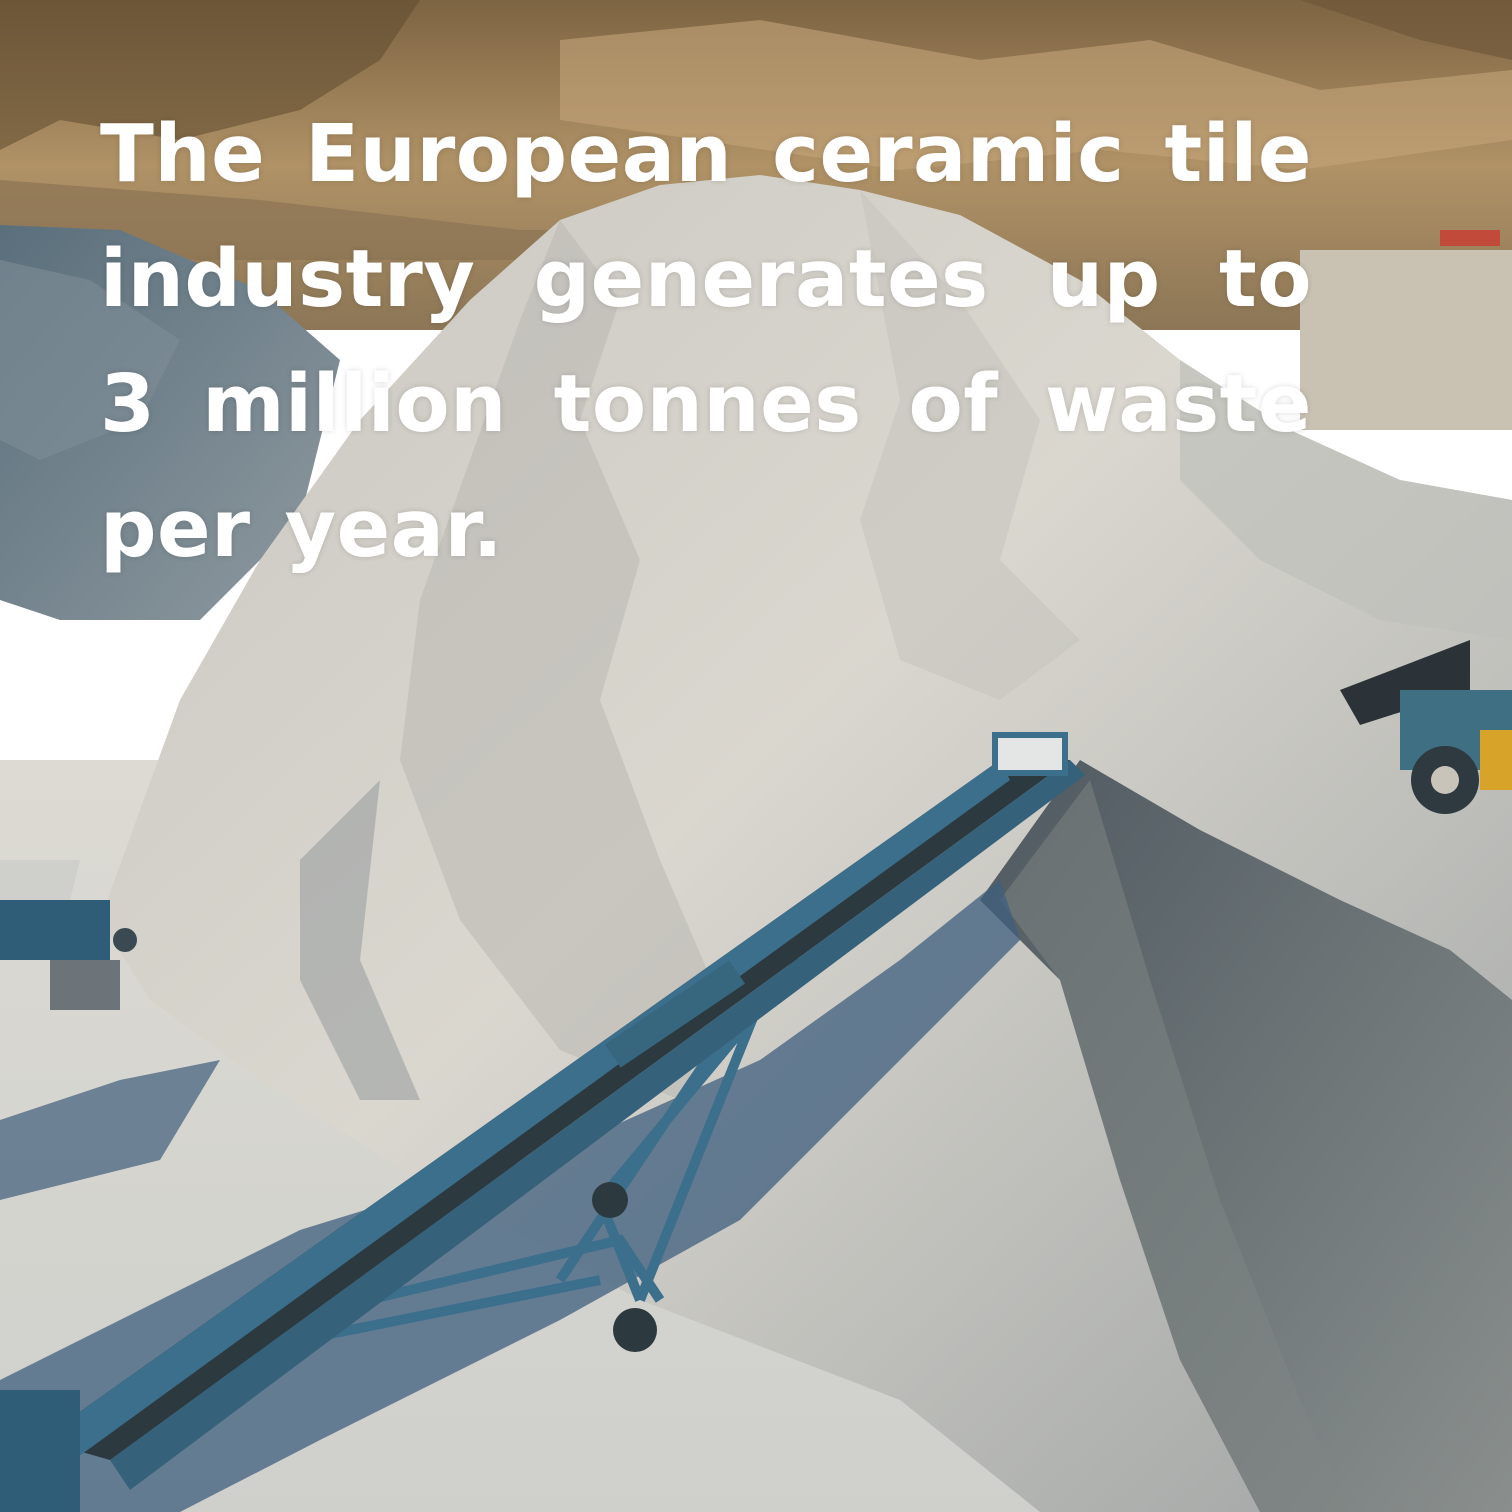 The width and height of the screenshot is (1512, 1512). Describe the element at coordinates (1406, 340) in the screenshot. I see `yard-right` at that location.